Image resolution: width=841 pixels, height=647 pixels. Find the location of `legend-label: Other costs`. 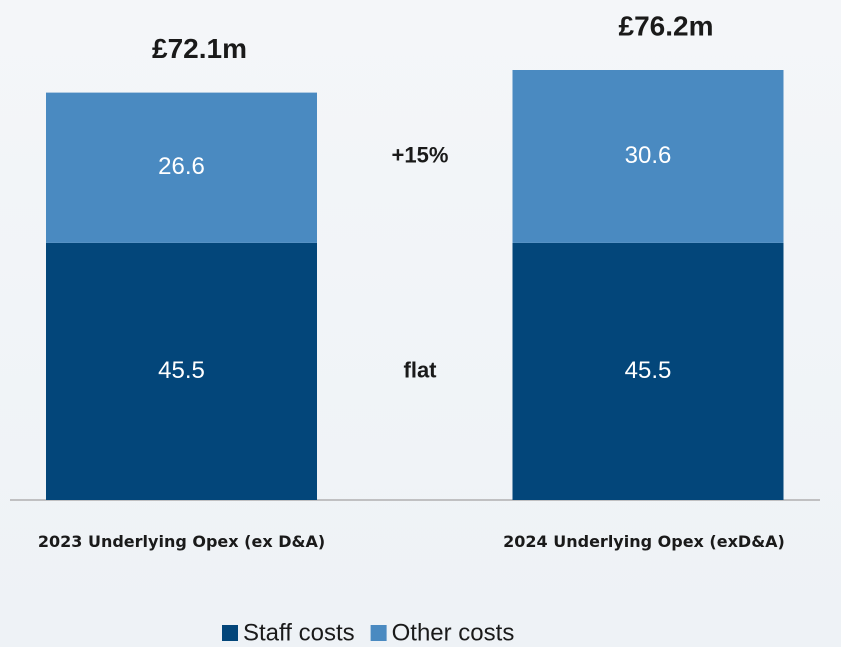

legend-label: Other costs is located at coordinates (453, 632).